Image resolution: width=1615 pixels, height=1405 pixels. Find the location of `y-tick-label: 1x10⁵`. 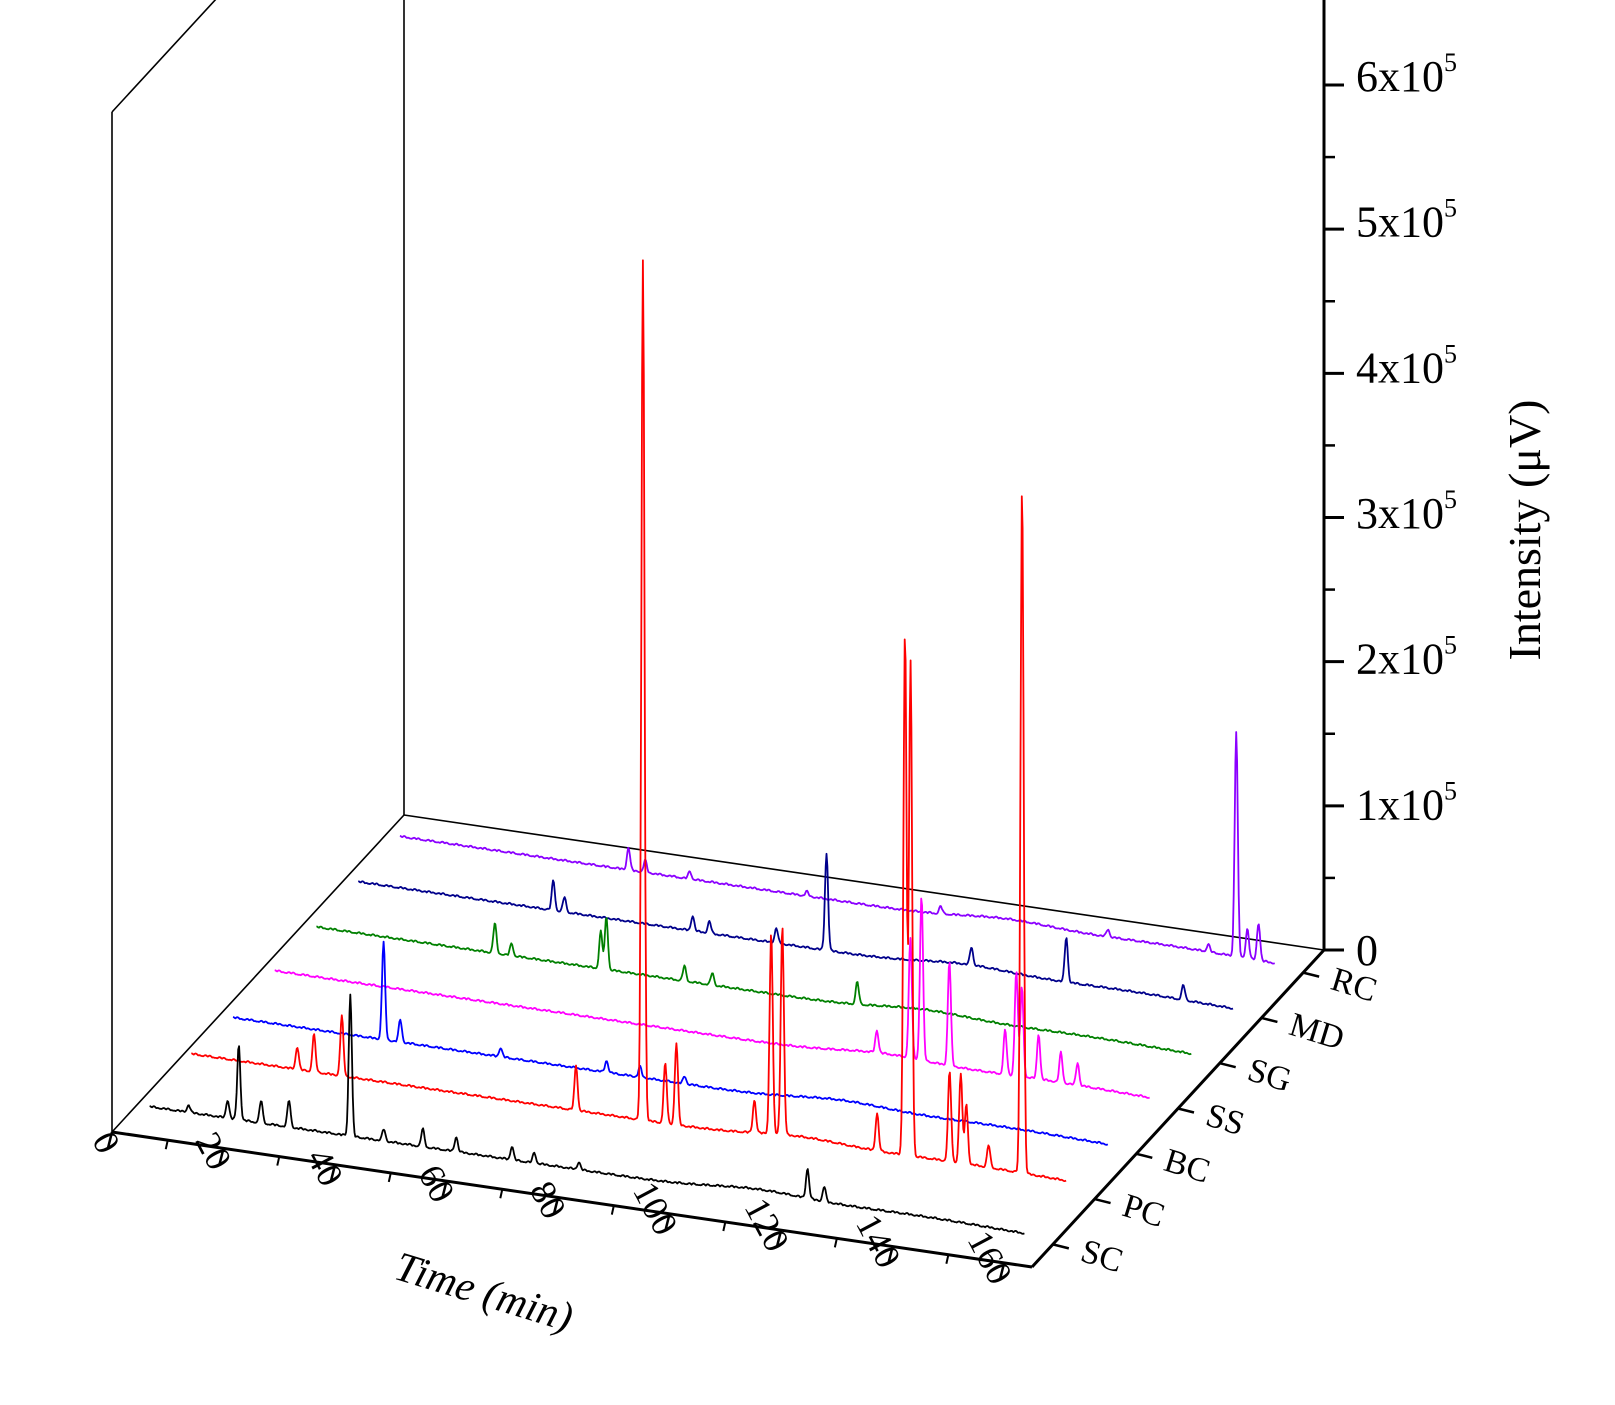

y-tick-label: 1x10⁵ is located at coordinates (1406, 802).